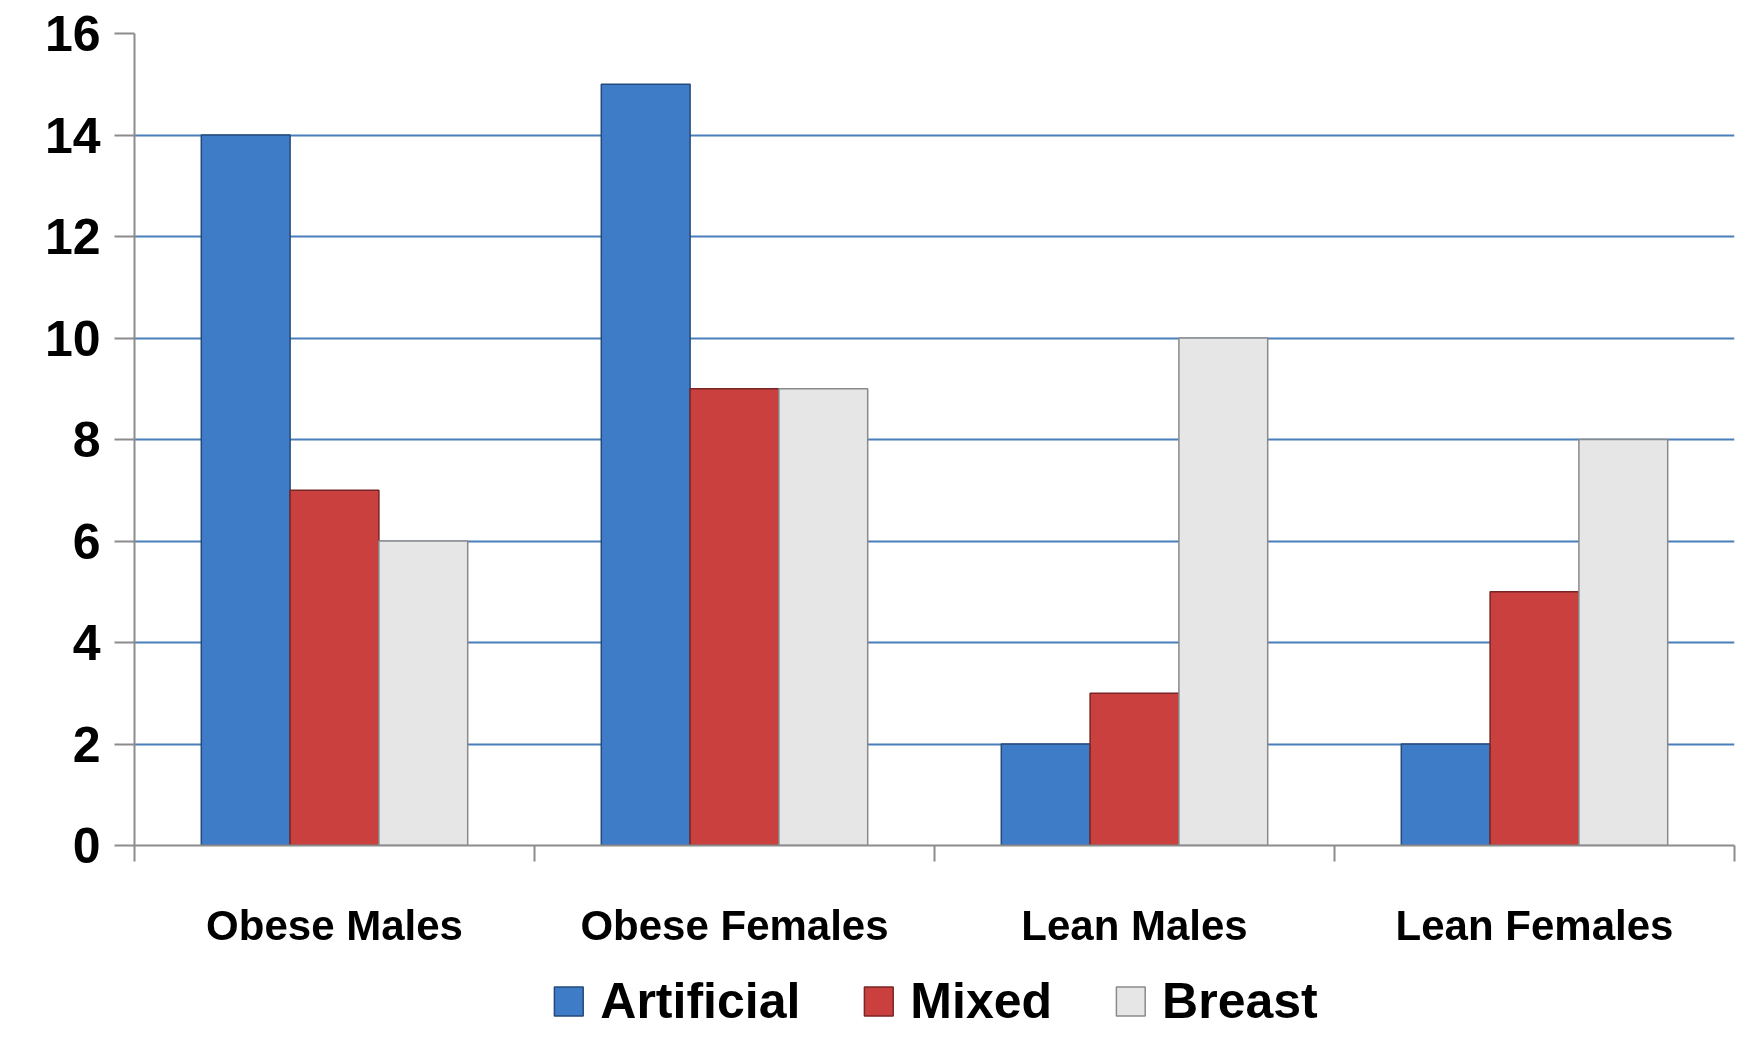 The width and height of the screenshot is (1744, 1060). What do you see at coordinates (1534, 925) in the screenshot?
I see `x-tick-label: Lean Females` at bounding box center [1534, 925].